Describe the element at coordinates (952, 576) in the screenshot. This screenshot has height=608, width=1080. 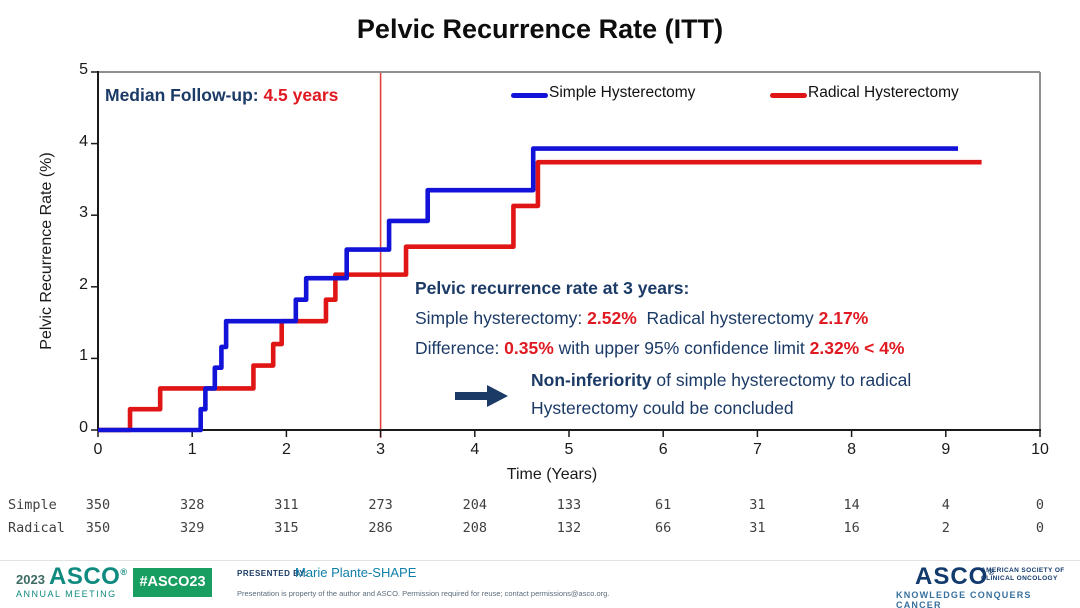
I see `asco-society-wordmark: ASCO` at that location.